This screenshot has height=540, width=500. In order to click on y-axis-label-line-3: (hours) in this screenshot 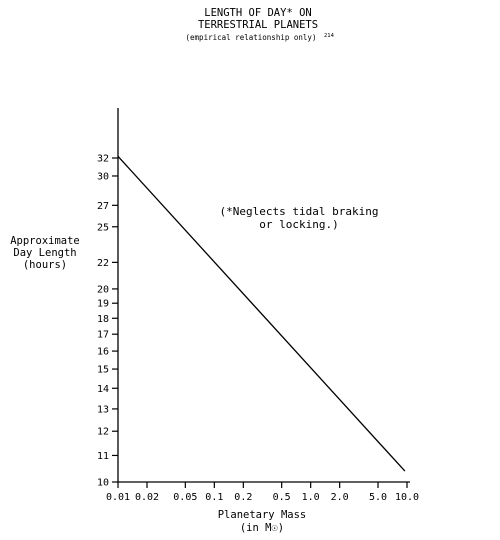, I will do `click(45, 265)`.